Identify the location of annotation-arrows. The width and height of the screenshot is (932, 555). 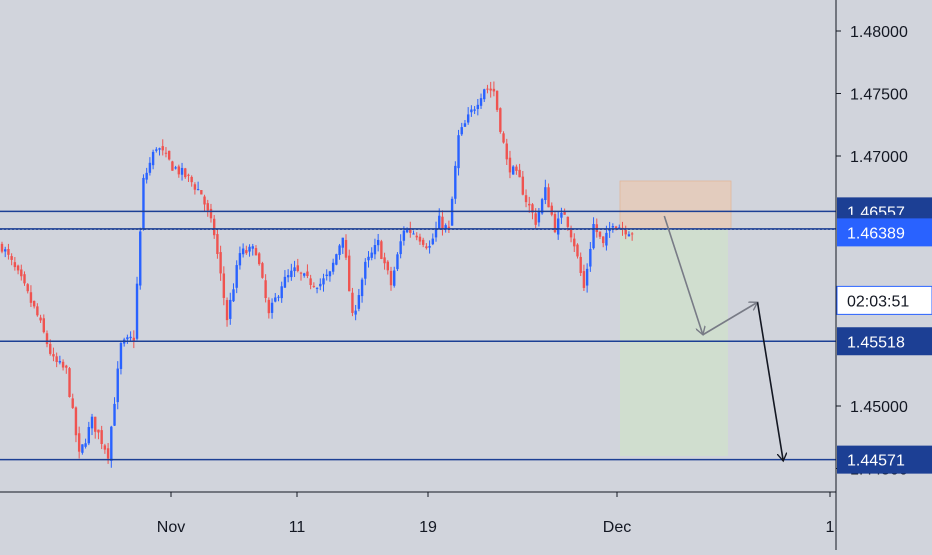
(723, 338).